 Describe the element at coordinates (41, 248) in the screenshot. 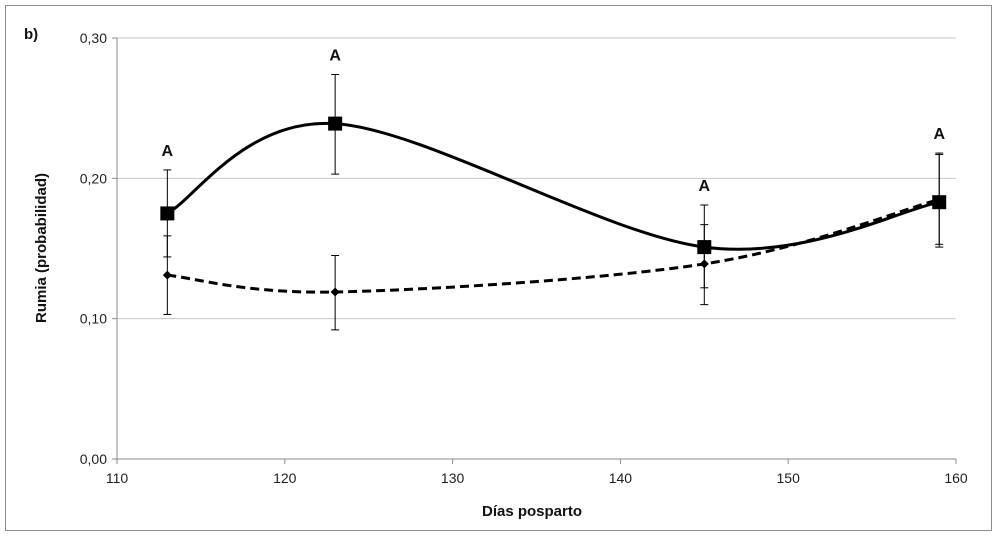

I see `y-axis-title: Rumia (probabilidad)` at that location.